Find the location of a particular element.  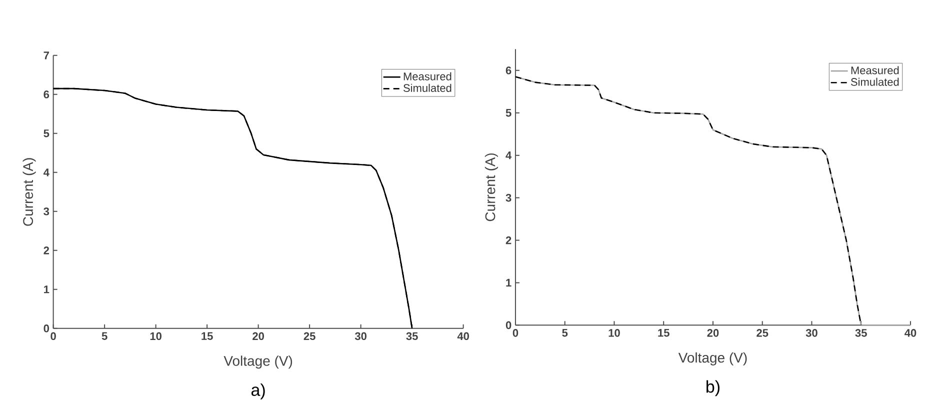

y-tick-label: 7 is located at coordinates (46, 56).